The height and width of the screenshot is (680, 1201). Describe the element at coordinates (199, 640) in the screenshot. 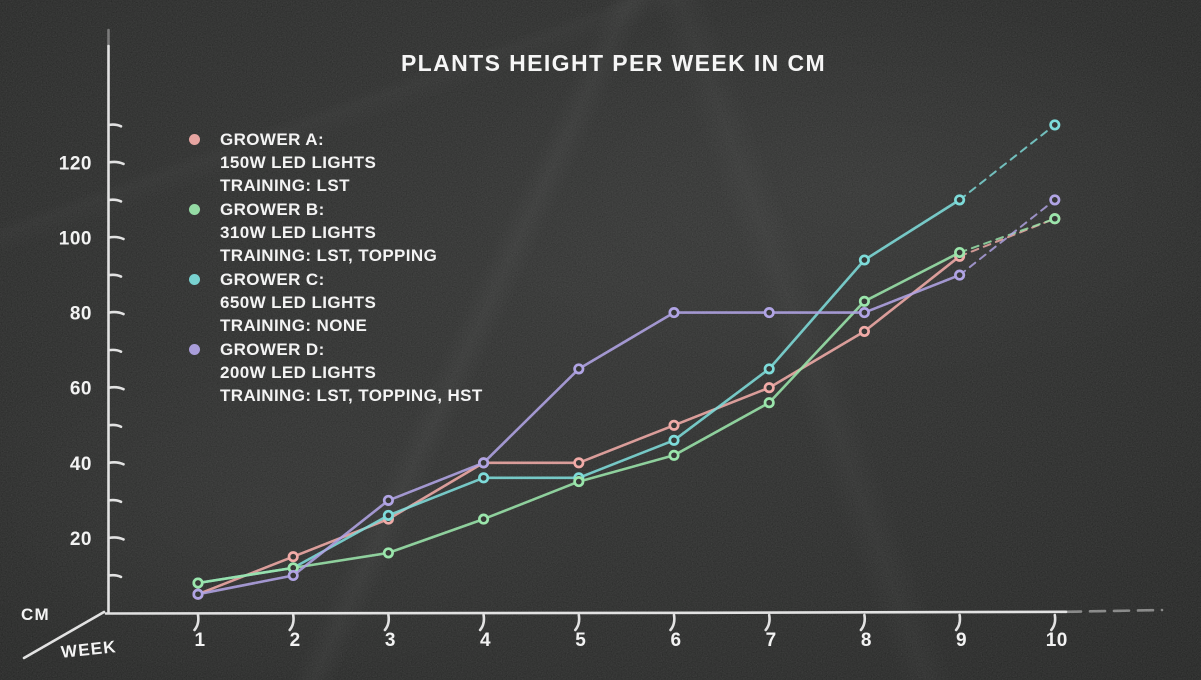

I see `x-tick-label: 1` at that location.